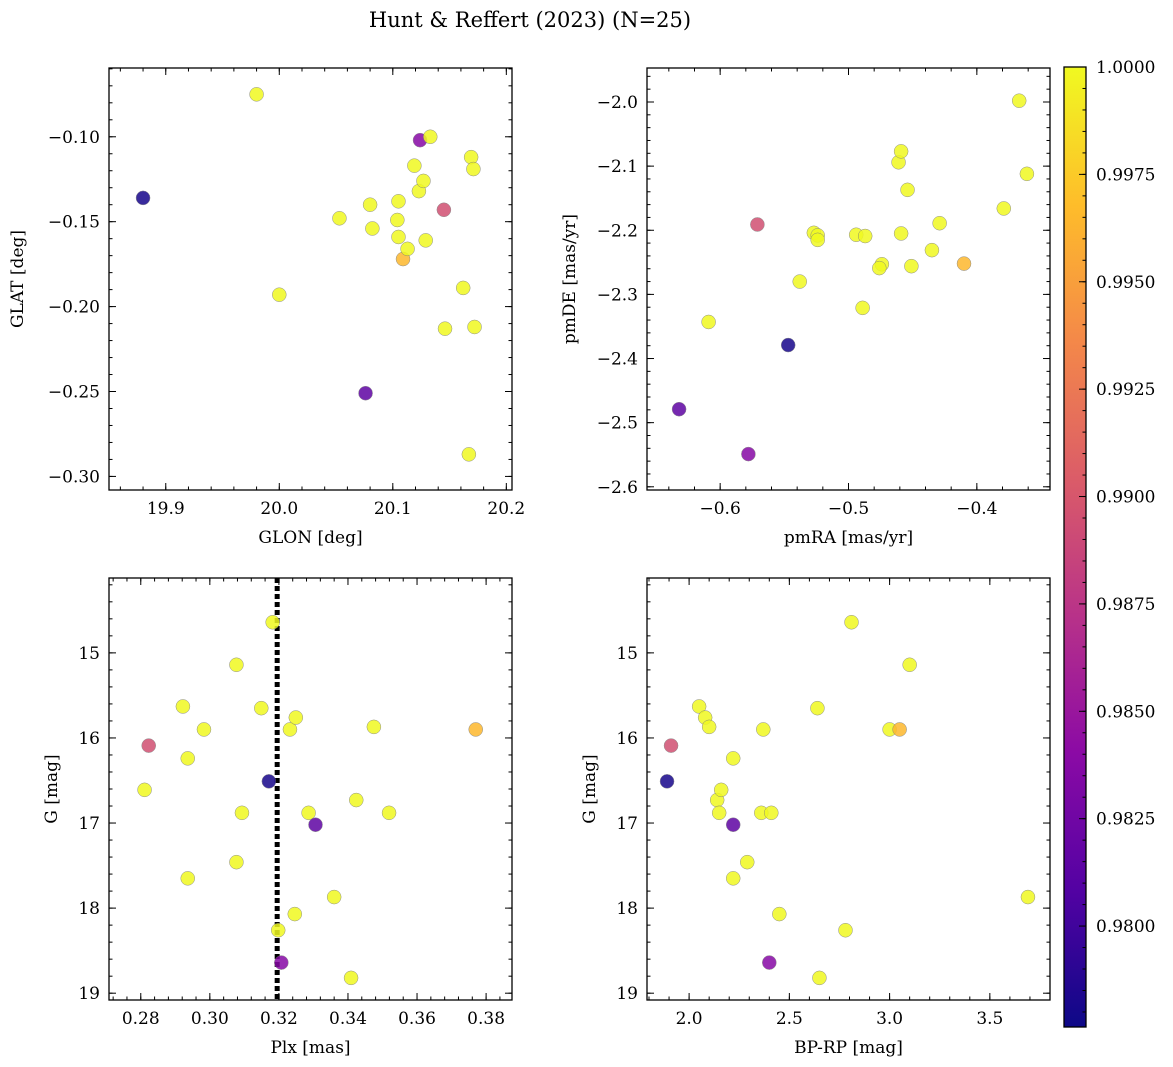 Image resolution: width=1173 pixels, height=1067 pixels. Describe the element at coordinates (1125, 498) in the screenshot. I see `colorbar-tick-label: 0.9900` at that location.